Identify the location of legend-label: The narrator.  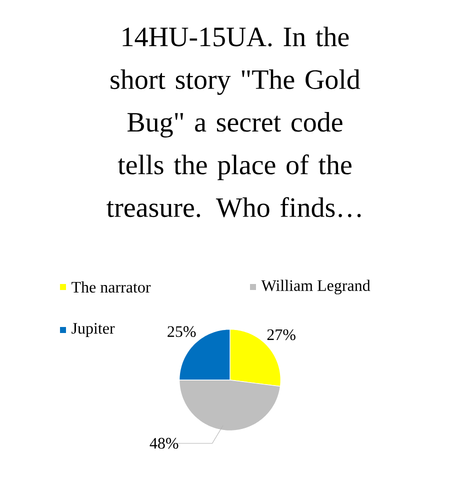
(111, 287).